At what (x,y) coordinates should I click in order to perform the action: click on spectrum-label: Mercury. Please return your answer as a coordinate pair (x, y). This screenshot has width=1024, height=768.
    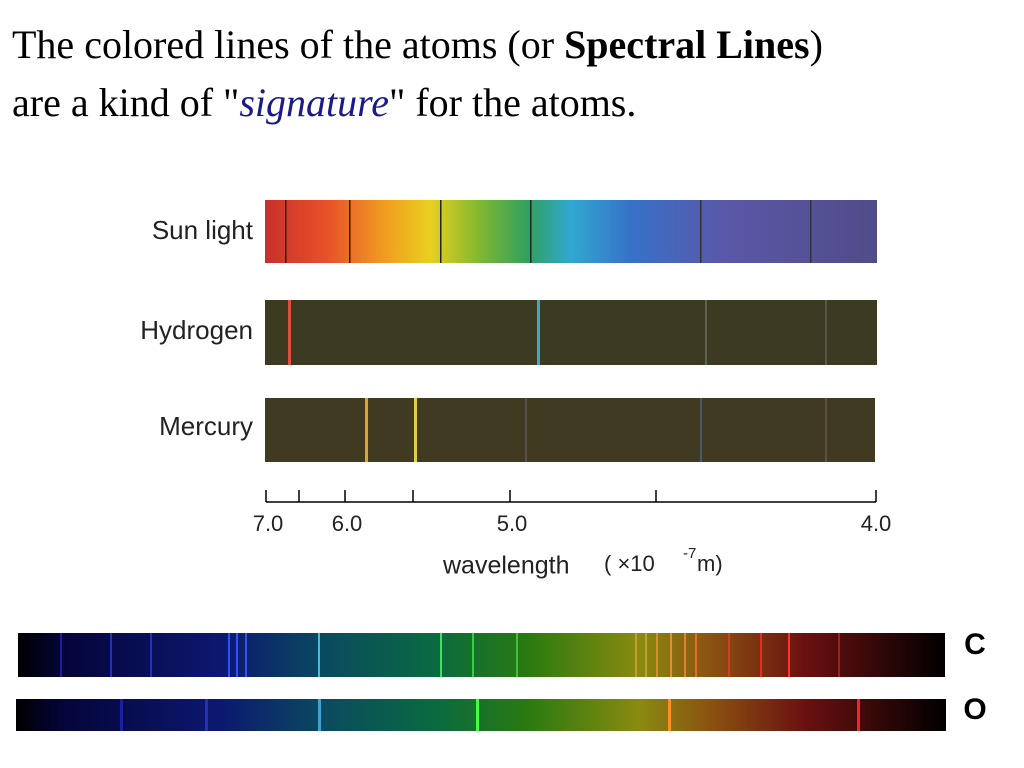
    Looking at the image, I should click on (206, 426).